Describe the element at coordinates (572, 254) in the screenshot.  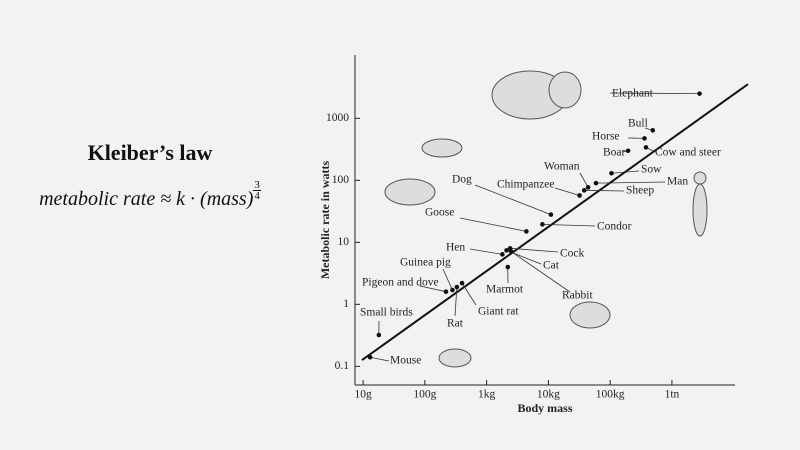
I see `point-label: Cock` at that location.